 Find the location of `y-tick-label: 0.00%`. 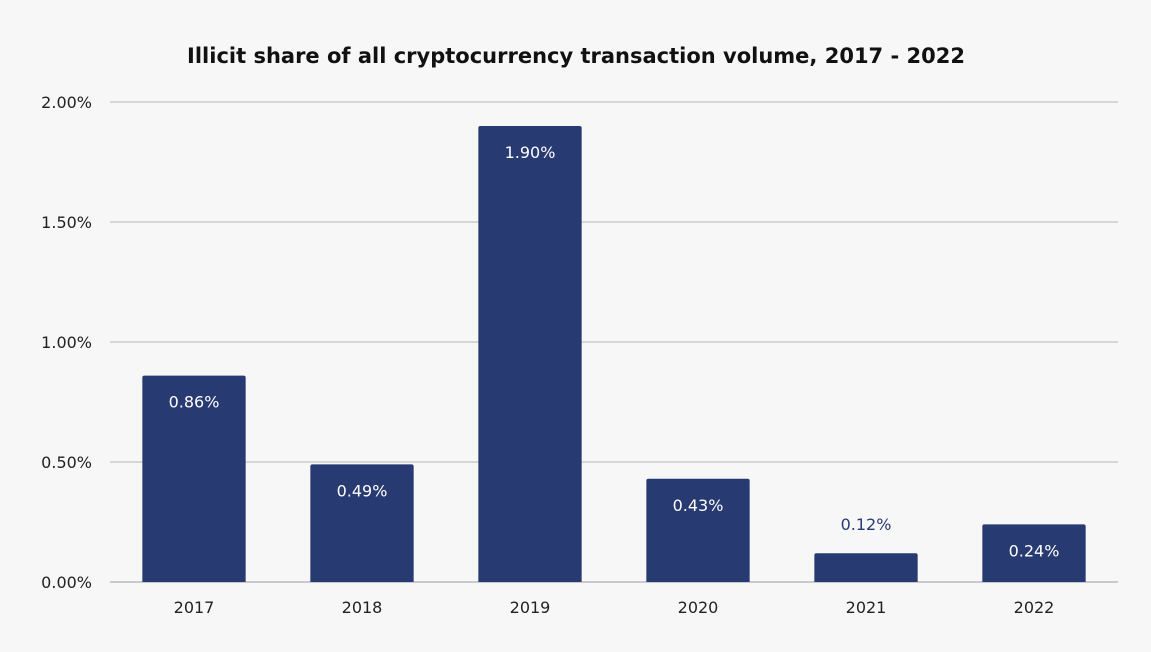

y-tick-label: 0.00% is located at coordinates (66, 582).